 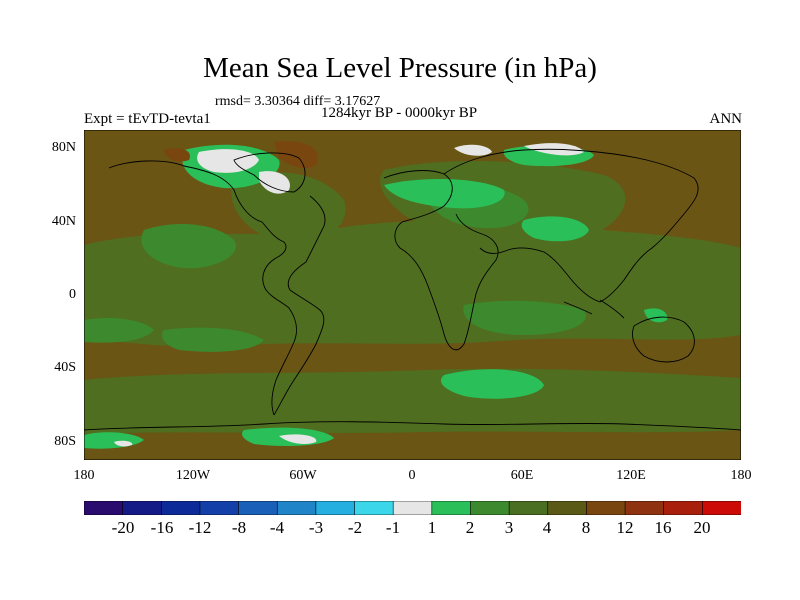 What do you see at coordinates (296, 155) in the screenshot?
I see `greenland-high-anomaly` at bounding box center [296, 155].